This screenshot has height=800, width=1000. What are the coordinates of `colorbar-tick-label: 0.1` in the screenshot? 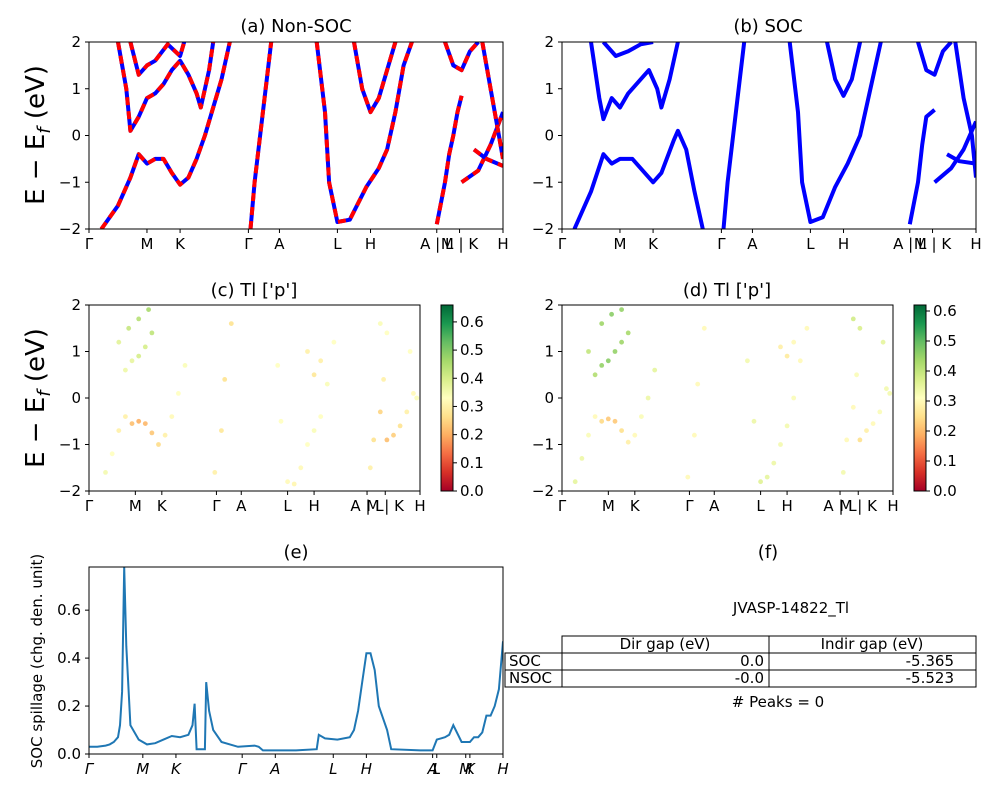 It's located at (472, 463).